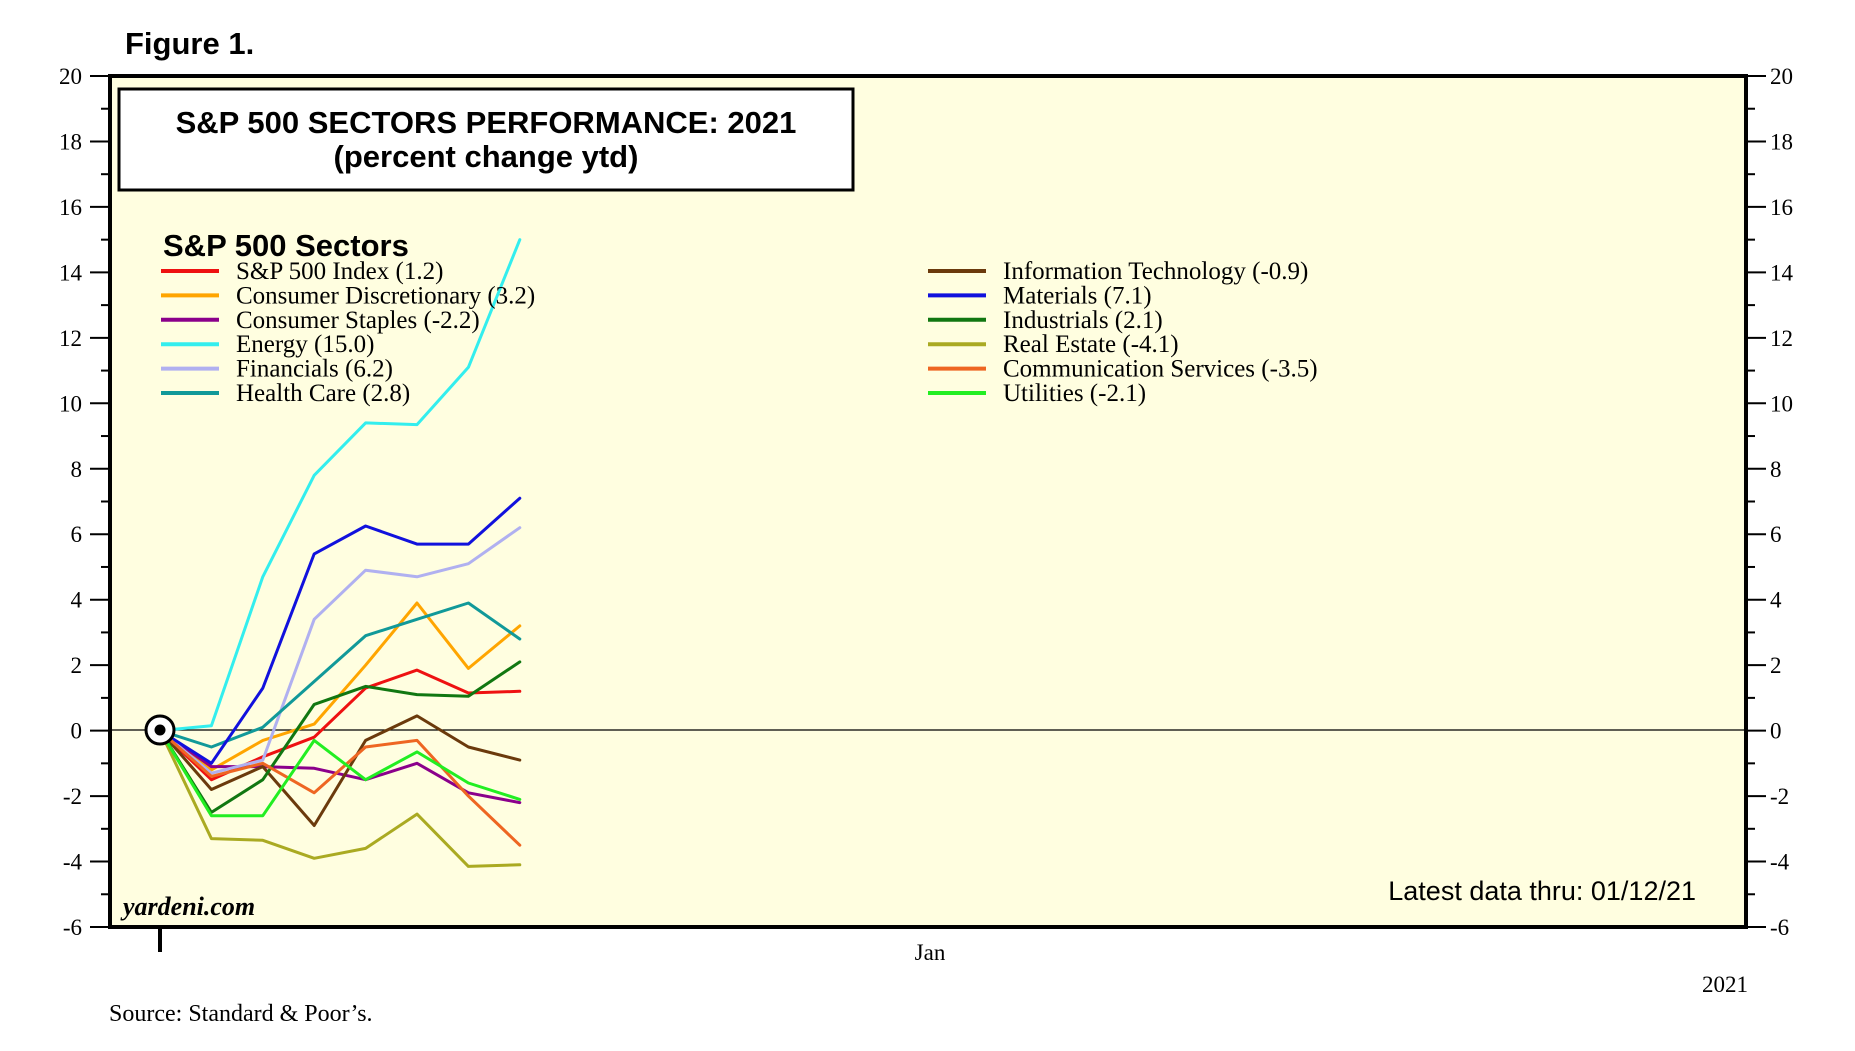 The width and height of the screenshot is (1855, 1051). I want to click on title-box-frame, so click(486, 139).